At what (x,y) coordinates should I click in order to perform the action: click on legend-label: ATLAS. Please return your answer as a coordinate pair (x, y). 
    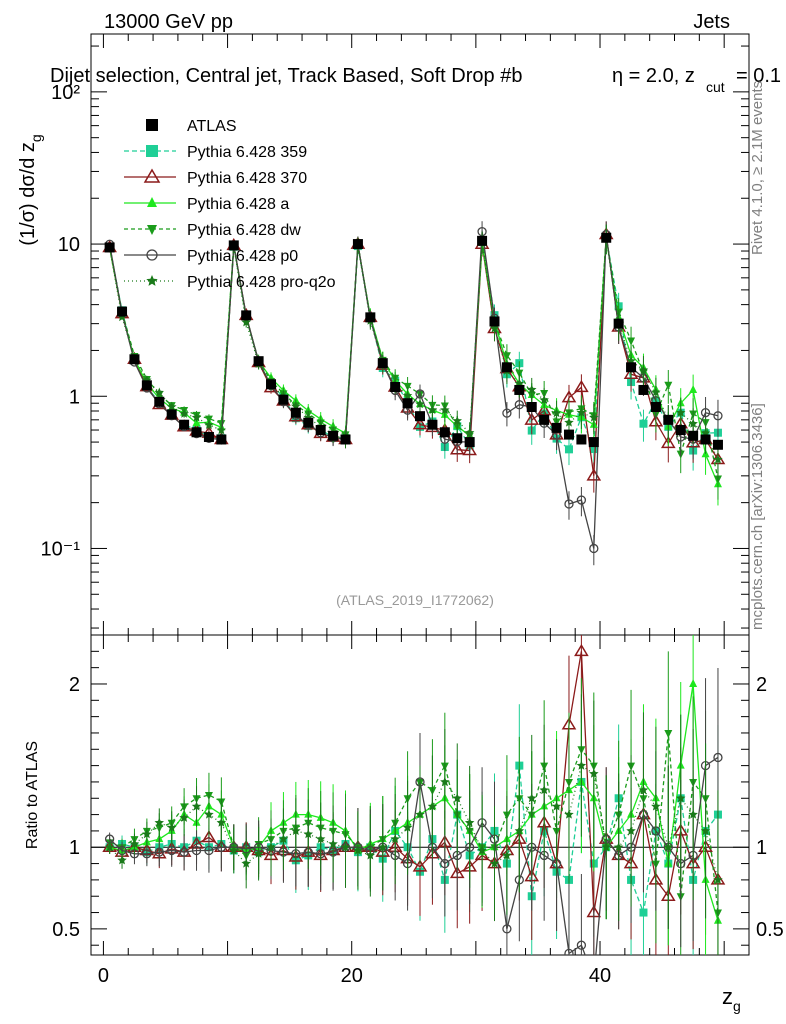
    Looking at the image, I should click on (212, 126).